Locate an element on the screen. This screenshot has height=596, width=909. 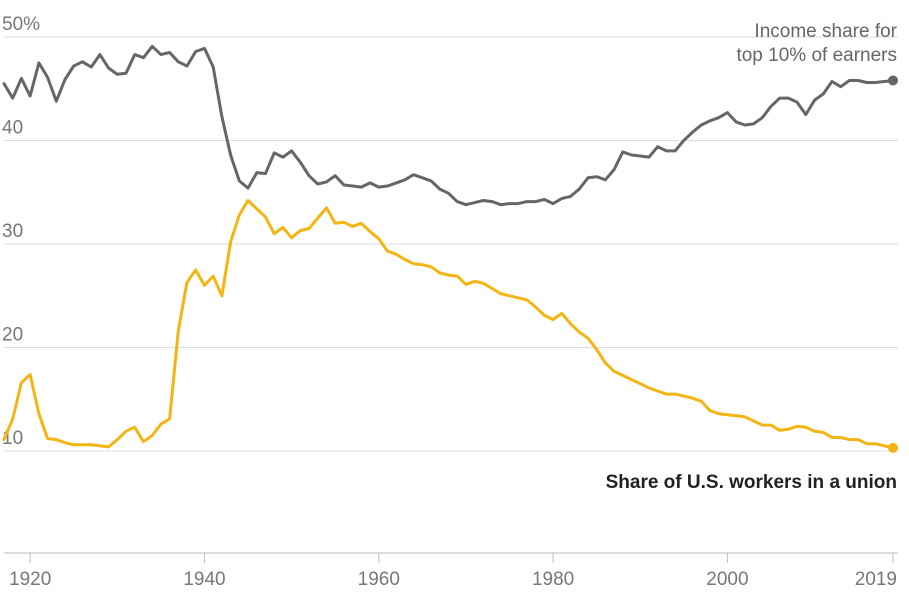
x-tick-label-1960: 1960 is located at coordinates (379, 579).